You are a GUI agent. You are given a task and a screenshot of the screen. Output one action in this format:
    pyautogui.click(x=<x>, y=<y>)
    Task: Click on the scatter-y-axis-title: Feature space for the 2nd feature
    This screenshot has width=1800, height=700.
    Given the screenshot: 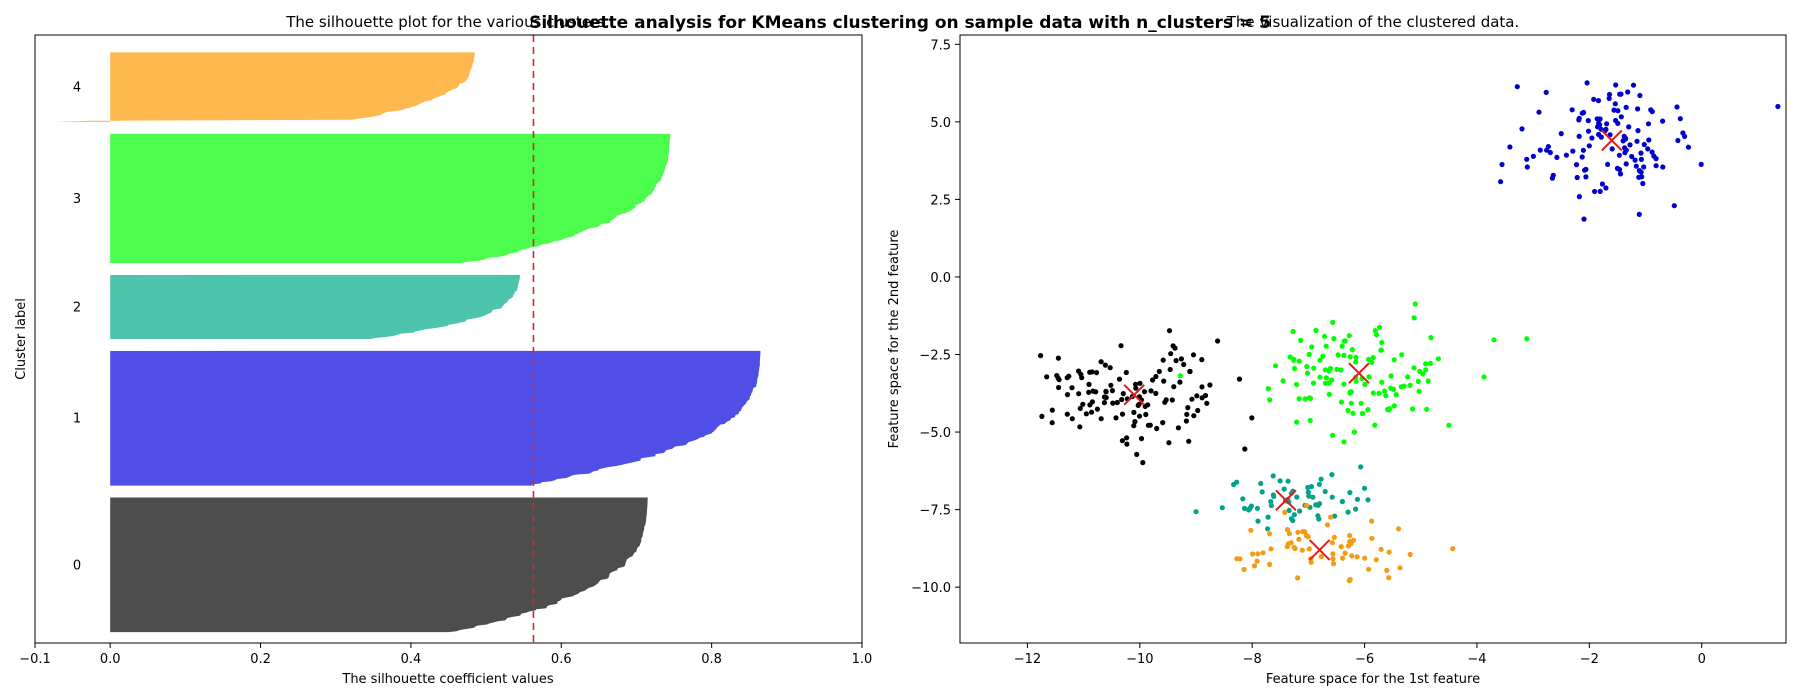 What is the action you would take?
    pyautogui.click(x=894, y=339)
    